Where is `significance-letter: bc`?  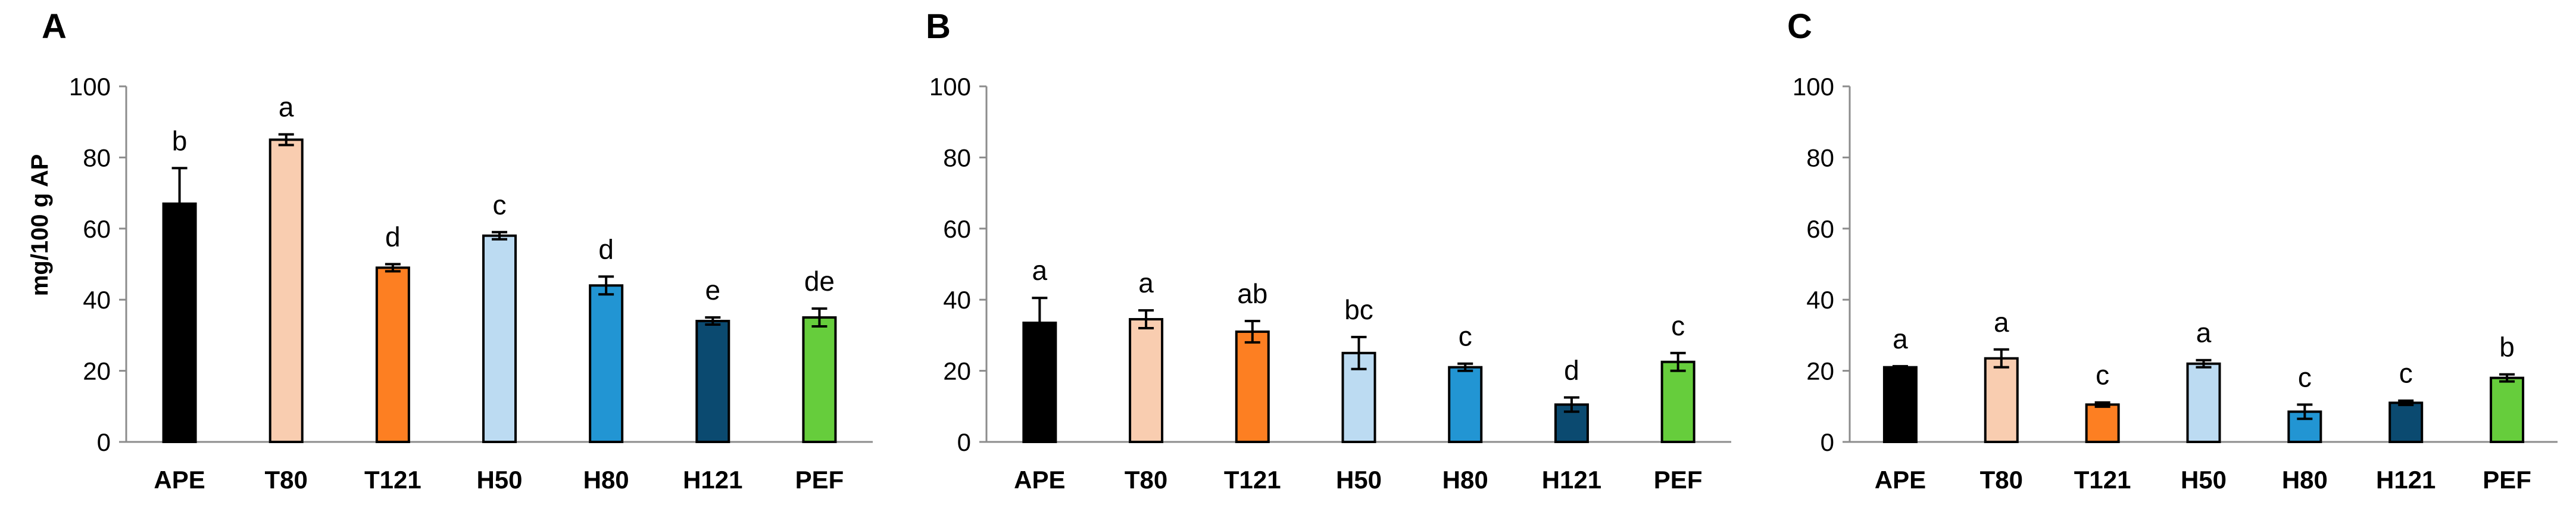 significance-letter: bc is located at coordinates (1358, 309).